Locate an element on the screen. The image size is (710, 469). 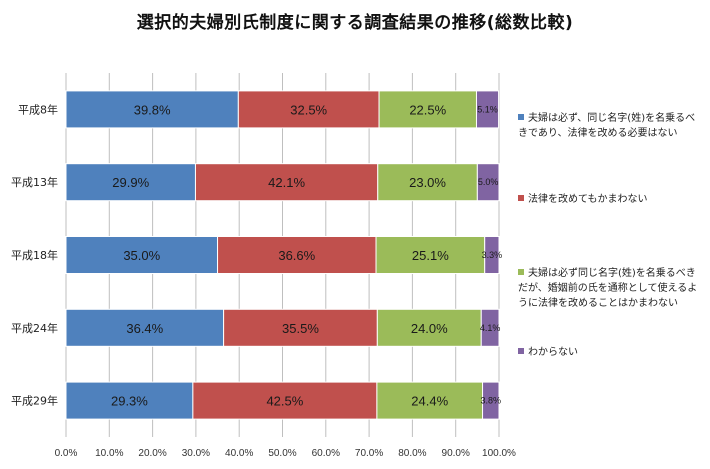
data-label: 5.1% is located at coordinates (487, 109).